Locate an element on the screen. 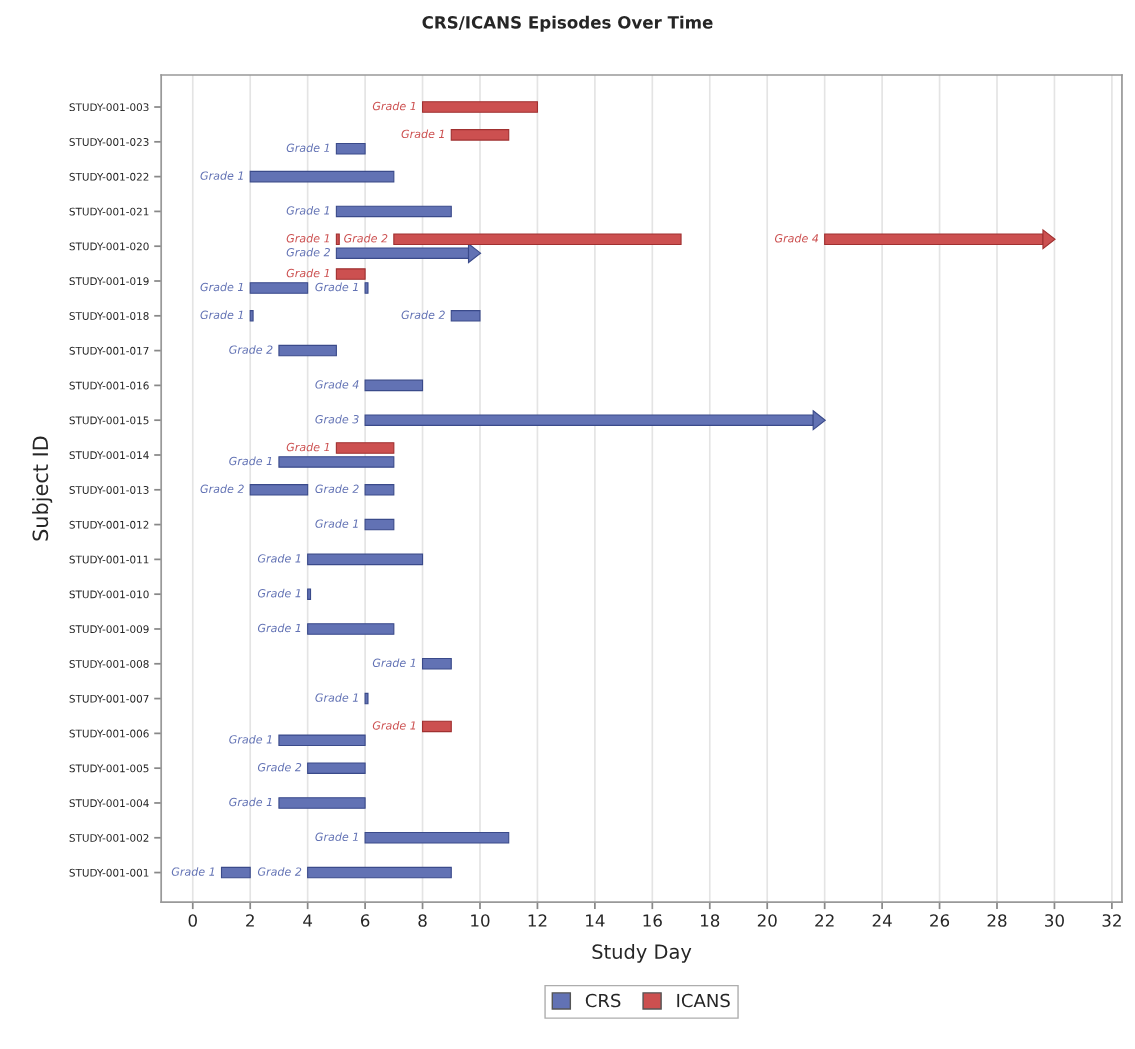  x-tick-label: 32 is located at coordinates (1111, 920).